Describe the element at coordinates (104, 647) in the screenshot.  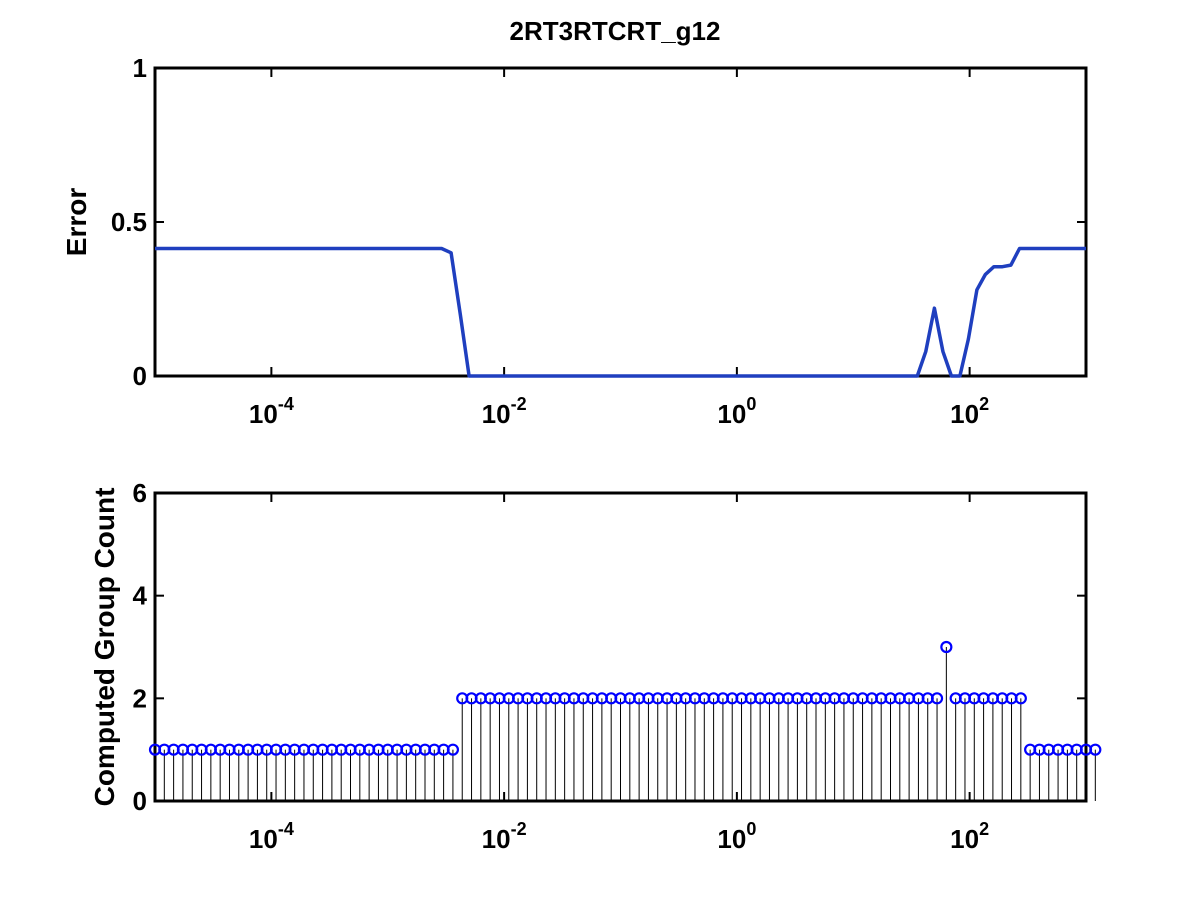
I see `group-count-plot-y-axis-label: Computed Group Count` at that location.